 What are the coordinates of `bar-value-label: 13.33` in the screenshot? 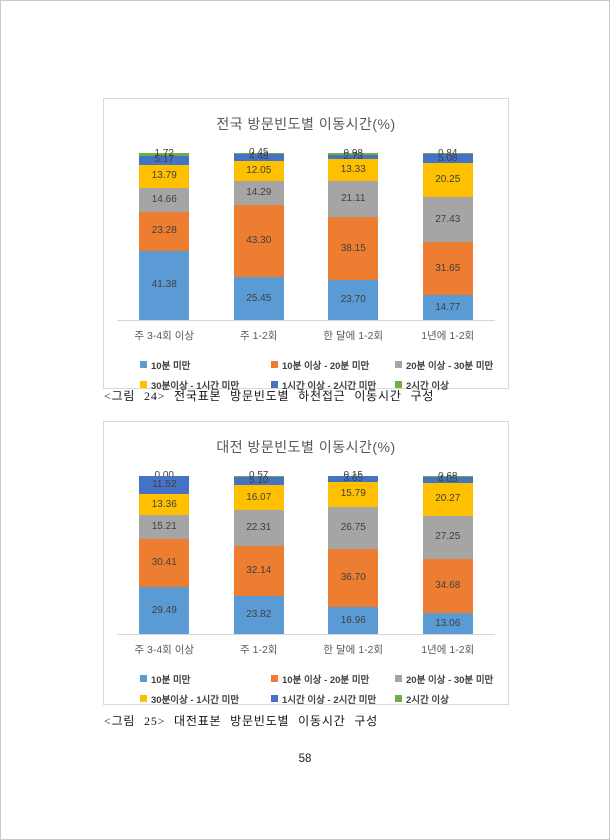 It's located at (353, 170).